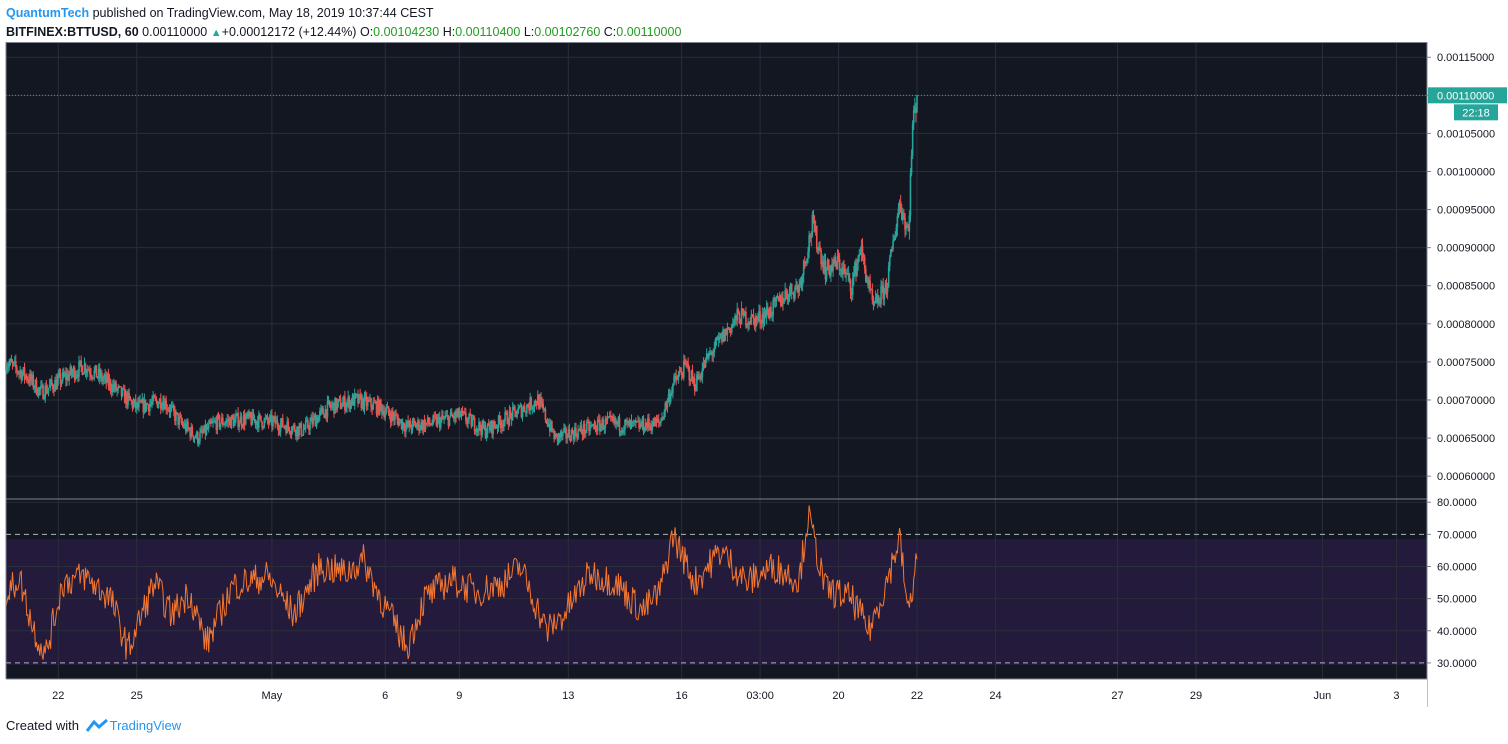  Describe the element at coordinates (1466, 401) in the screenshot. I see `price-tick-label: 0.00070000` at that location.